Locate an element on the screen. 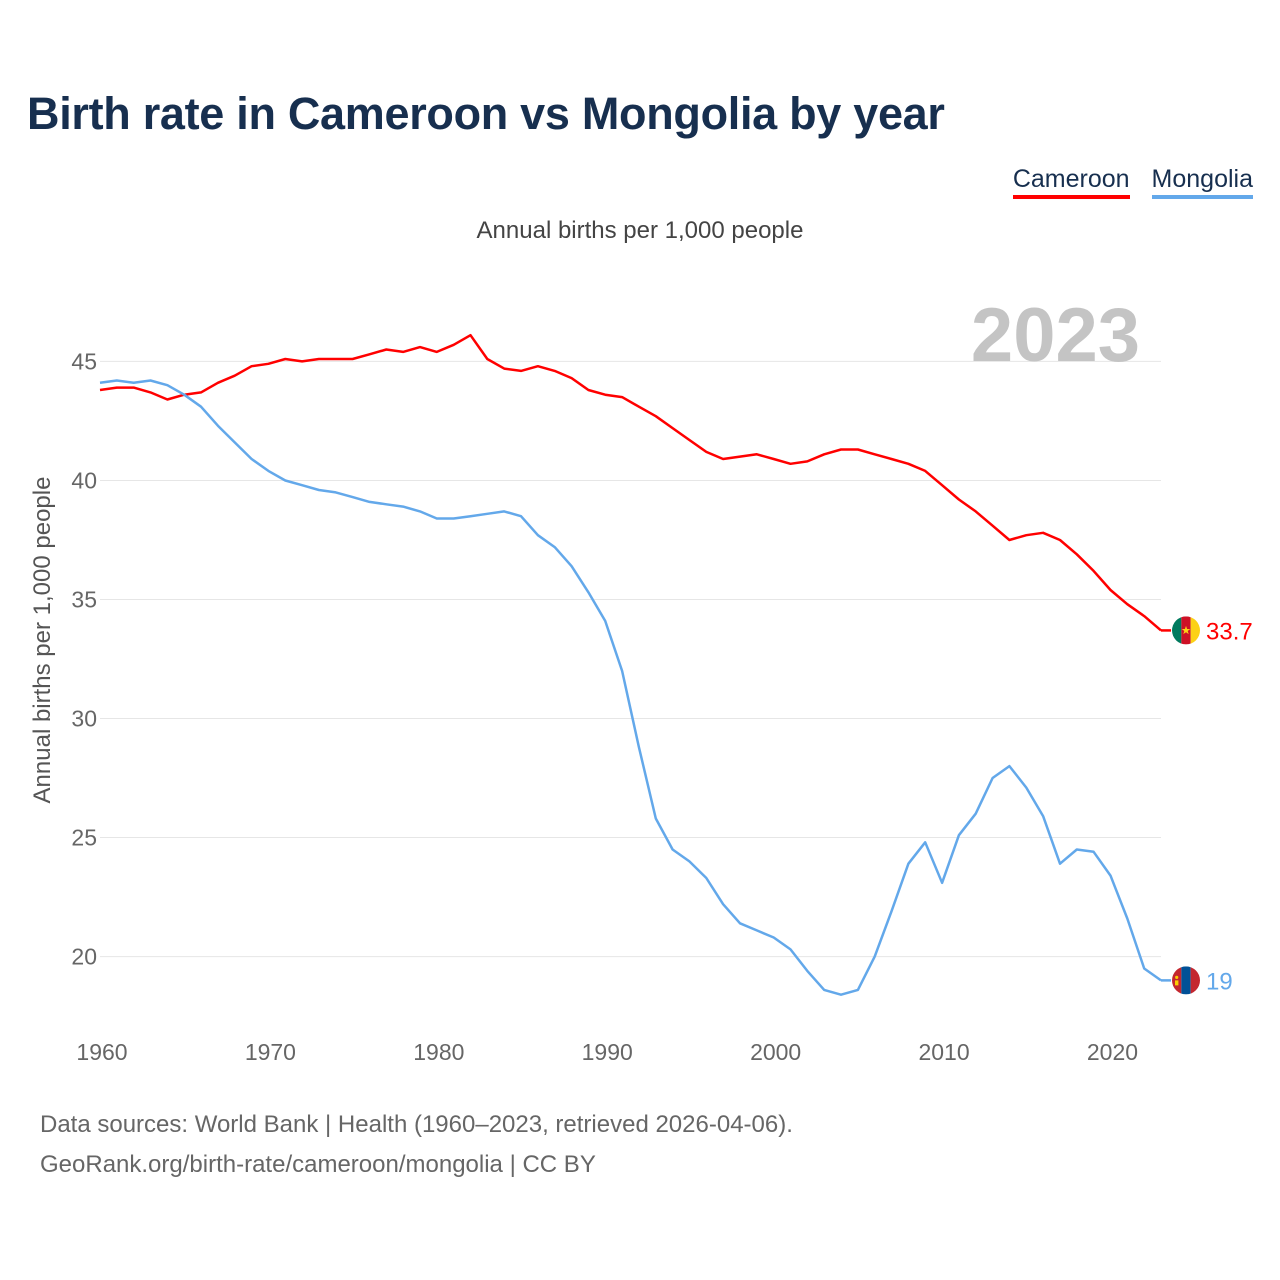 The image size is (1280, 1280). y-tick-label: 20 is located at coordinates (84, 957).